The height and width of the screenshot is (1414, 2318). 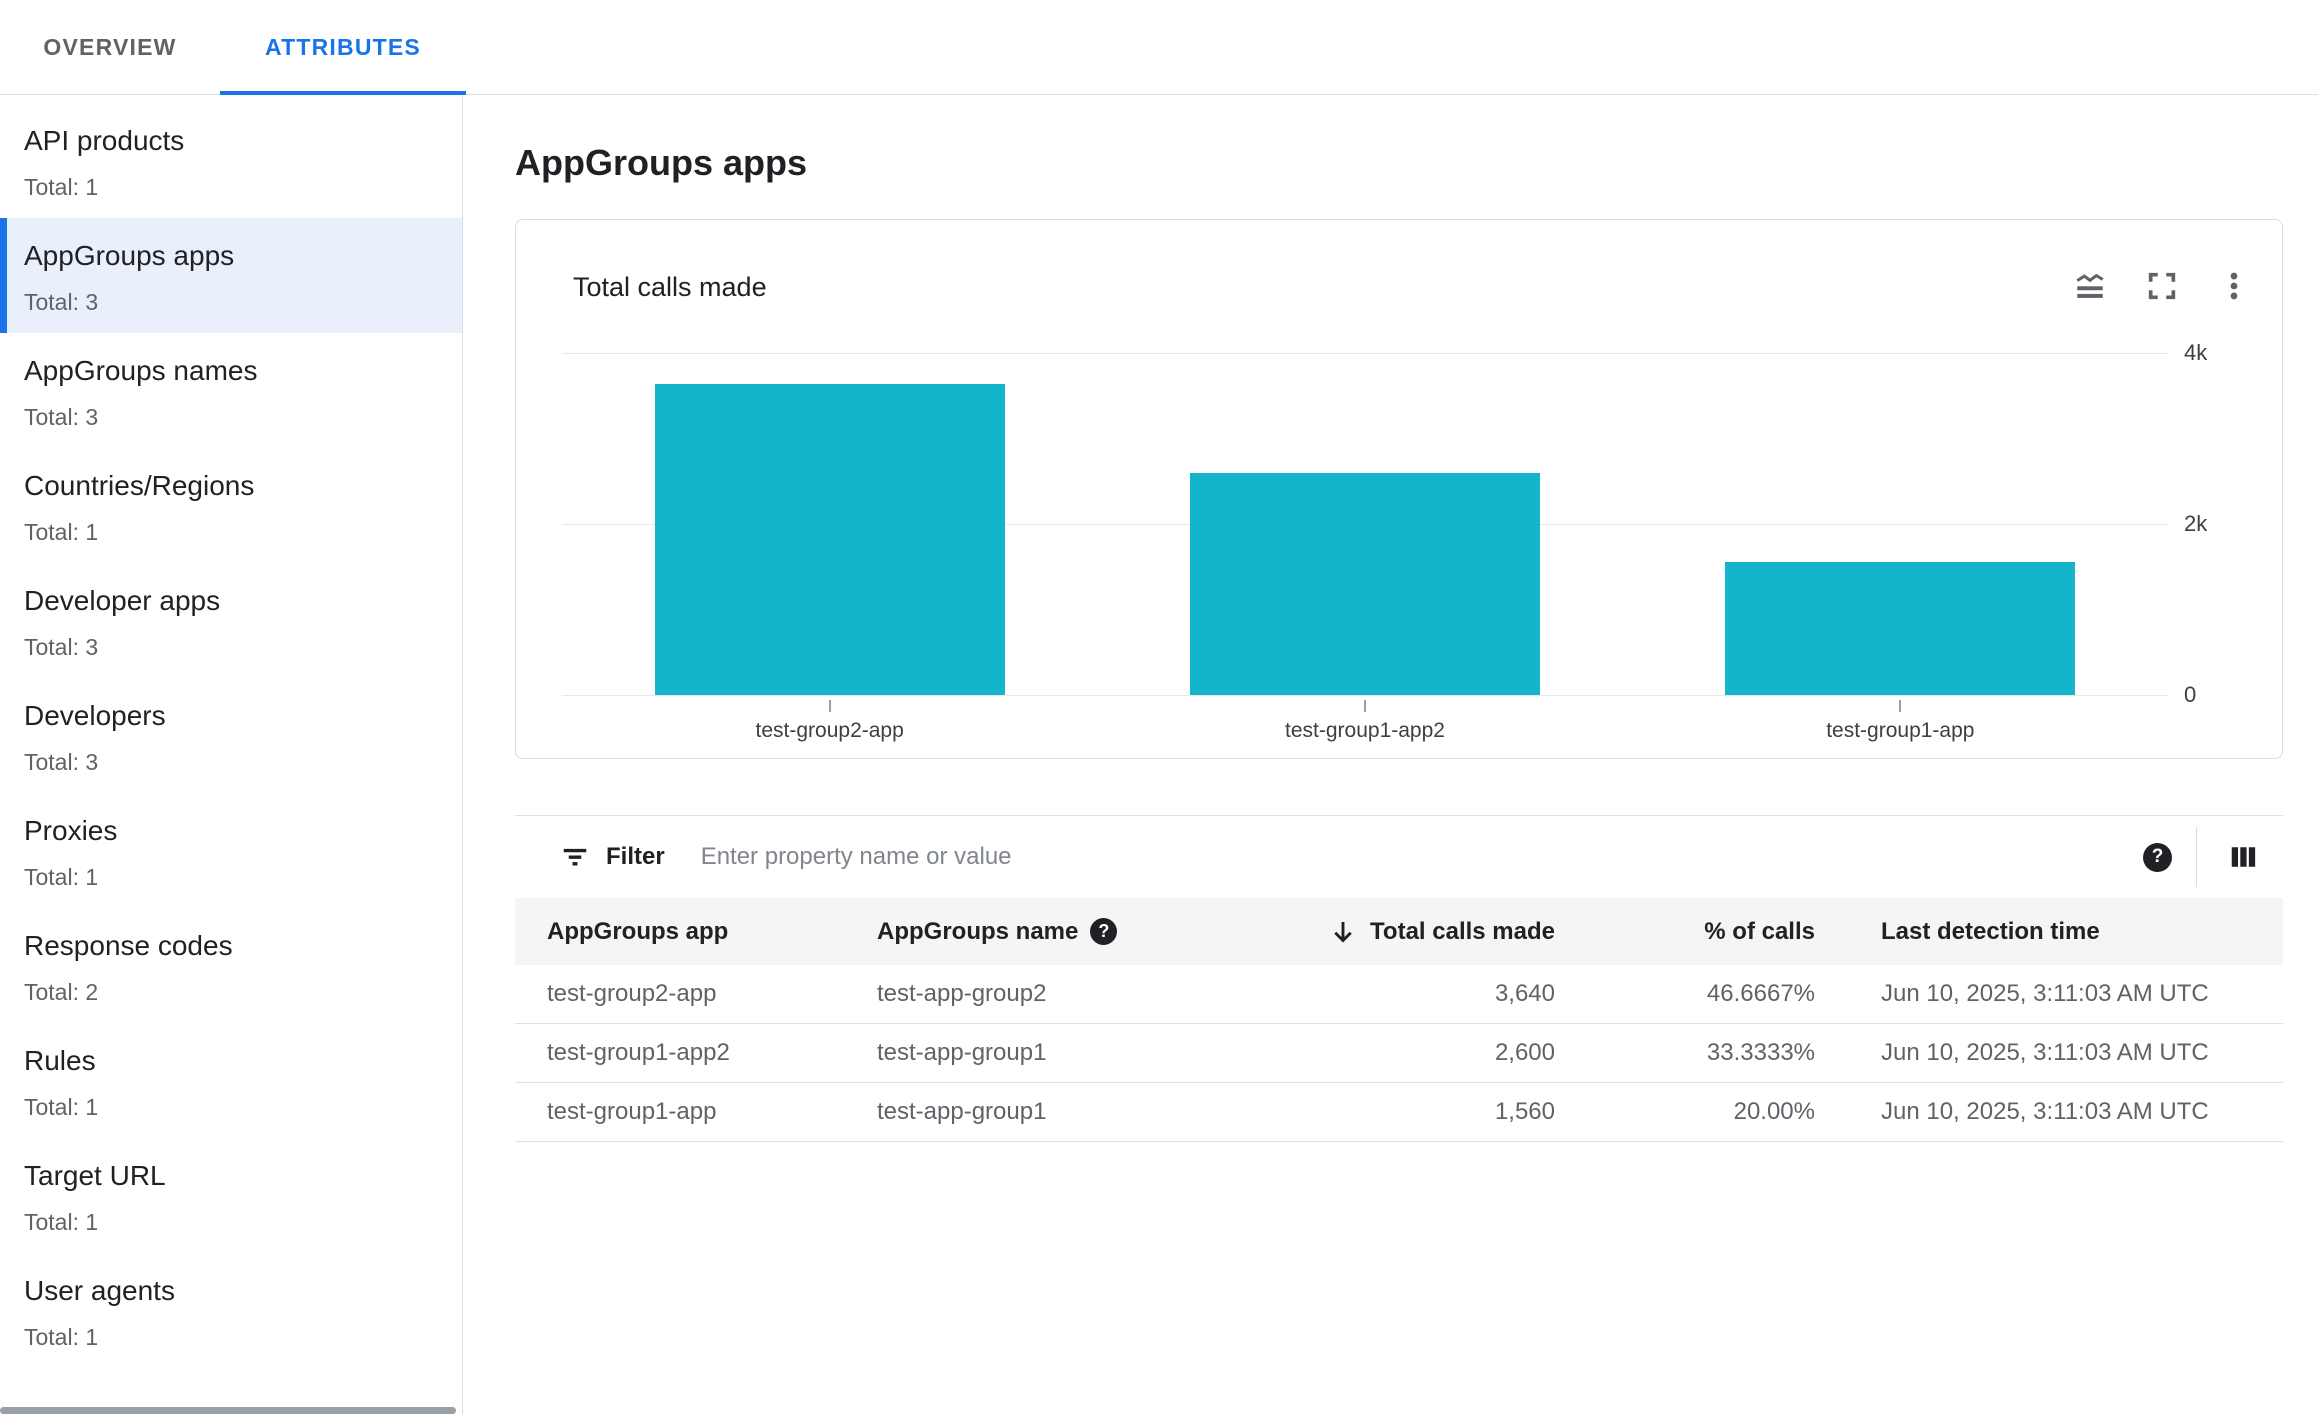 I want to click on sidebar-item-appgroups-names: AppGroups names Total: 3, so click(x=231, y=390).